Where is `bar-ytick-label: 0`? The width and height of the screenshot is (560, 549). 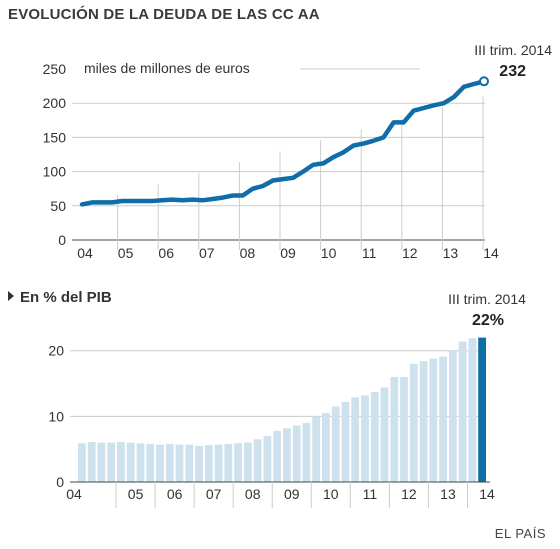
bar-ytick-label: 0 is located at coordinates (60, 482).